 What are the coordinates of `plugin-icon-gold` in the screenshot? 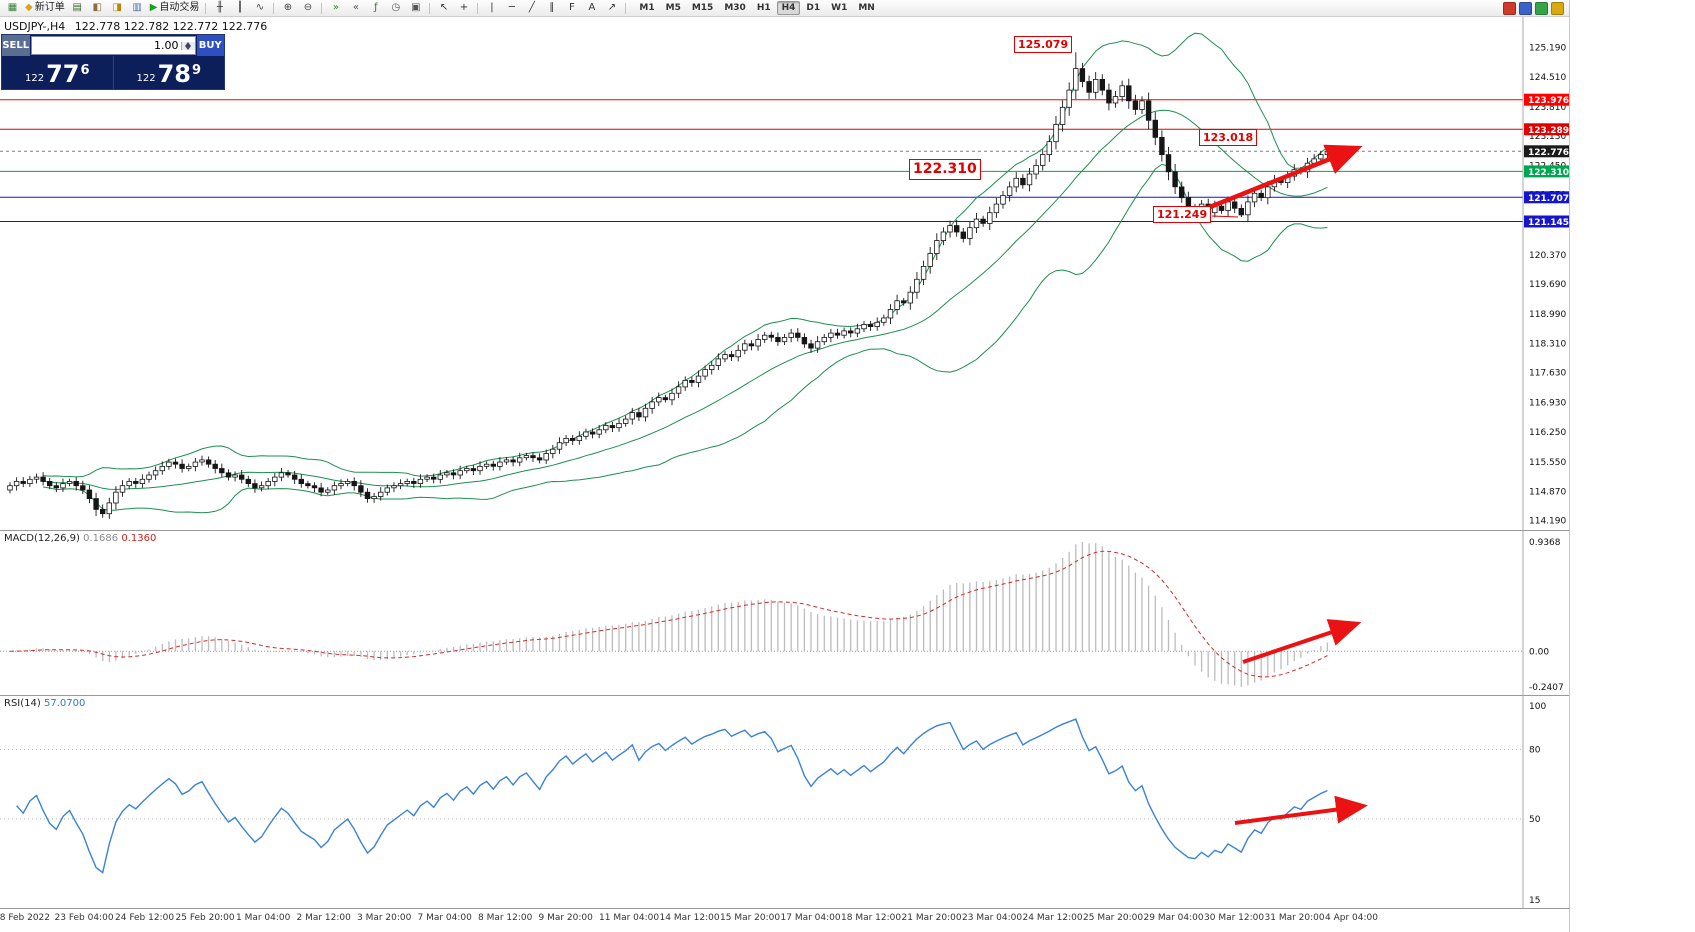 It's located at (1557, 8).